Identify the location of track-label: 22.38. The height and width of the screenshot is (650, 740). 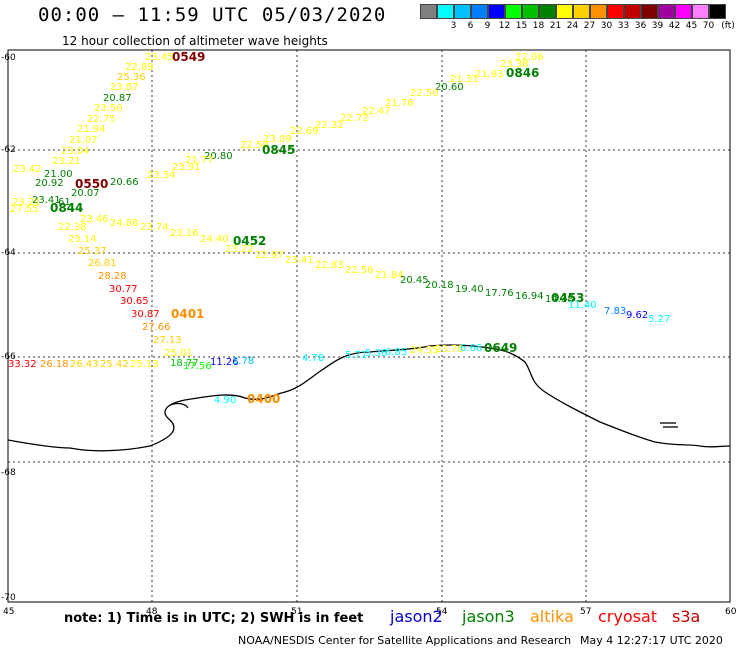
(72, 227).